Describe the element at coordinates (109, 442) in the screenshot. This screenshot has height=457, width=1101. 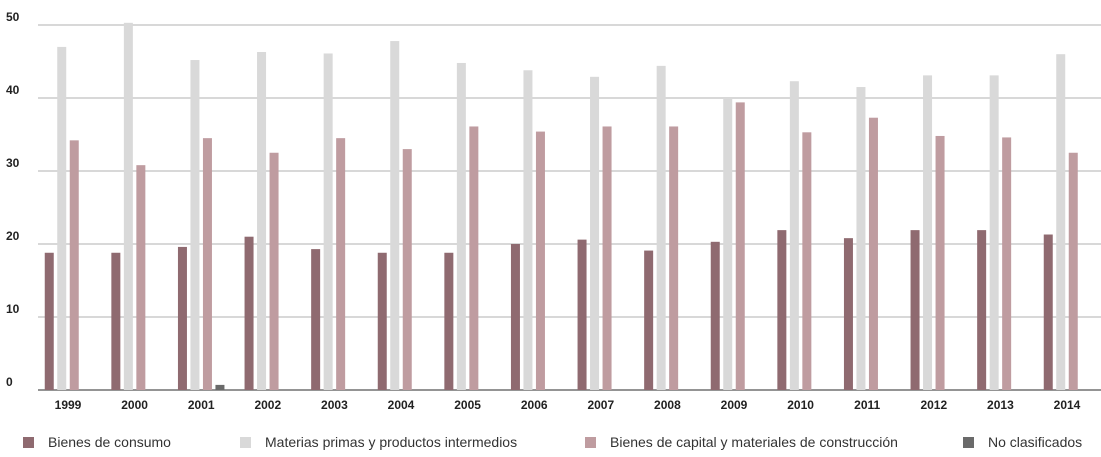
I see `legend-label: Bienes de consumo` at that location.